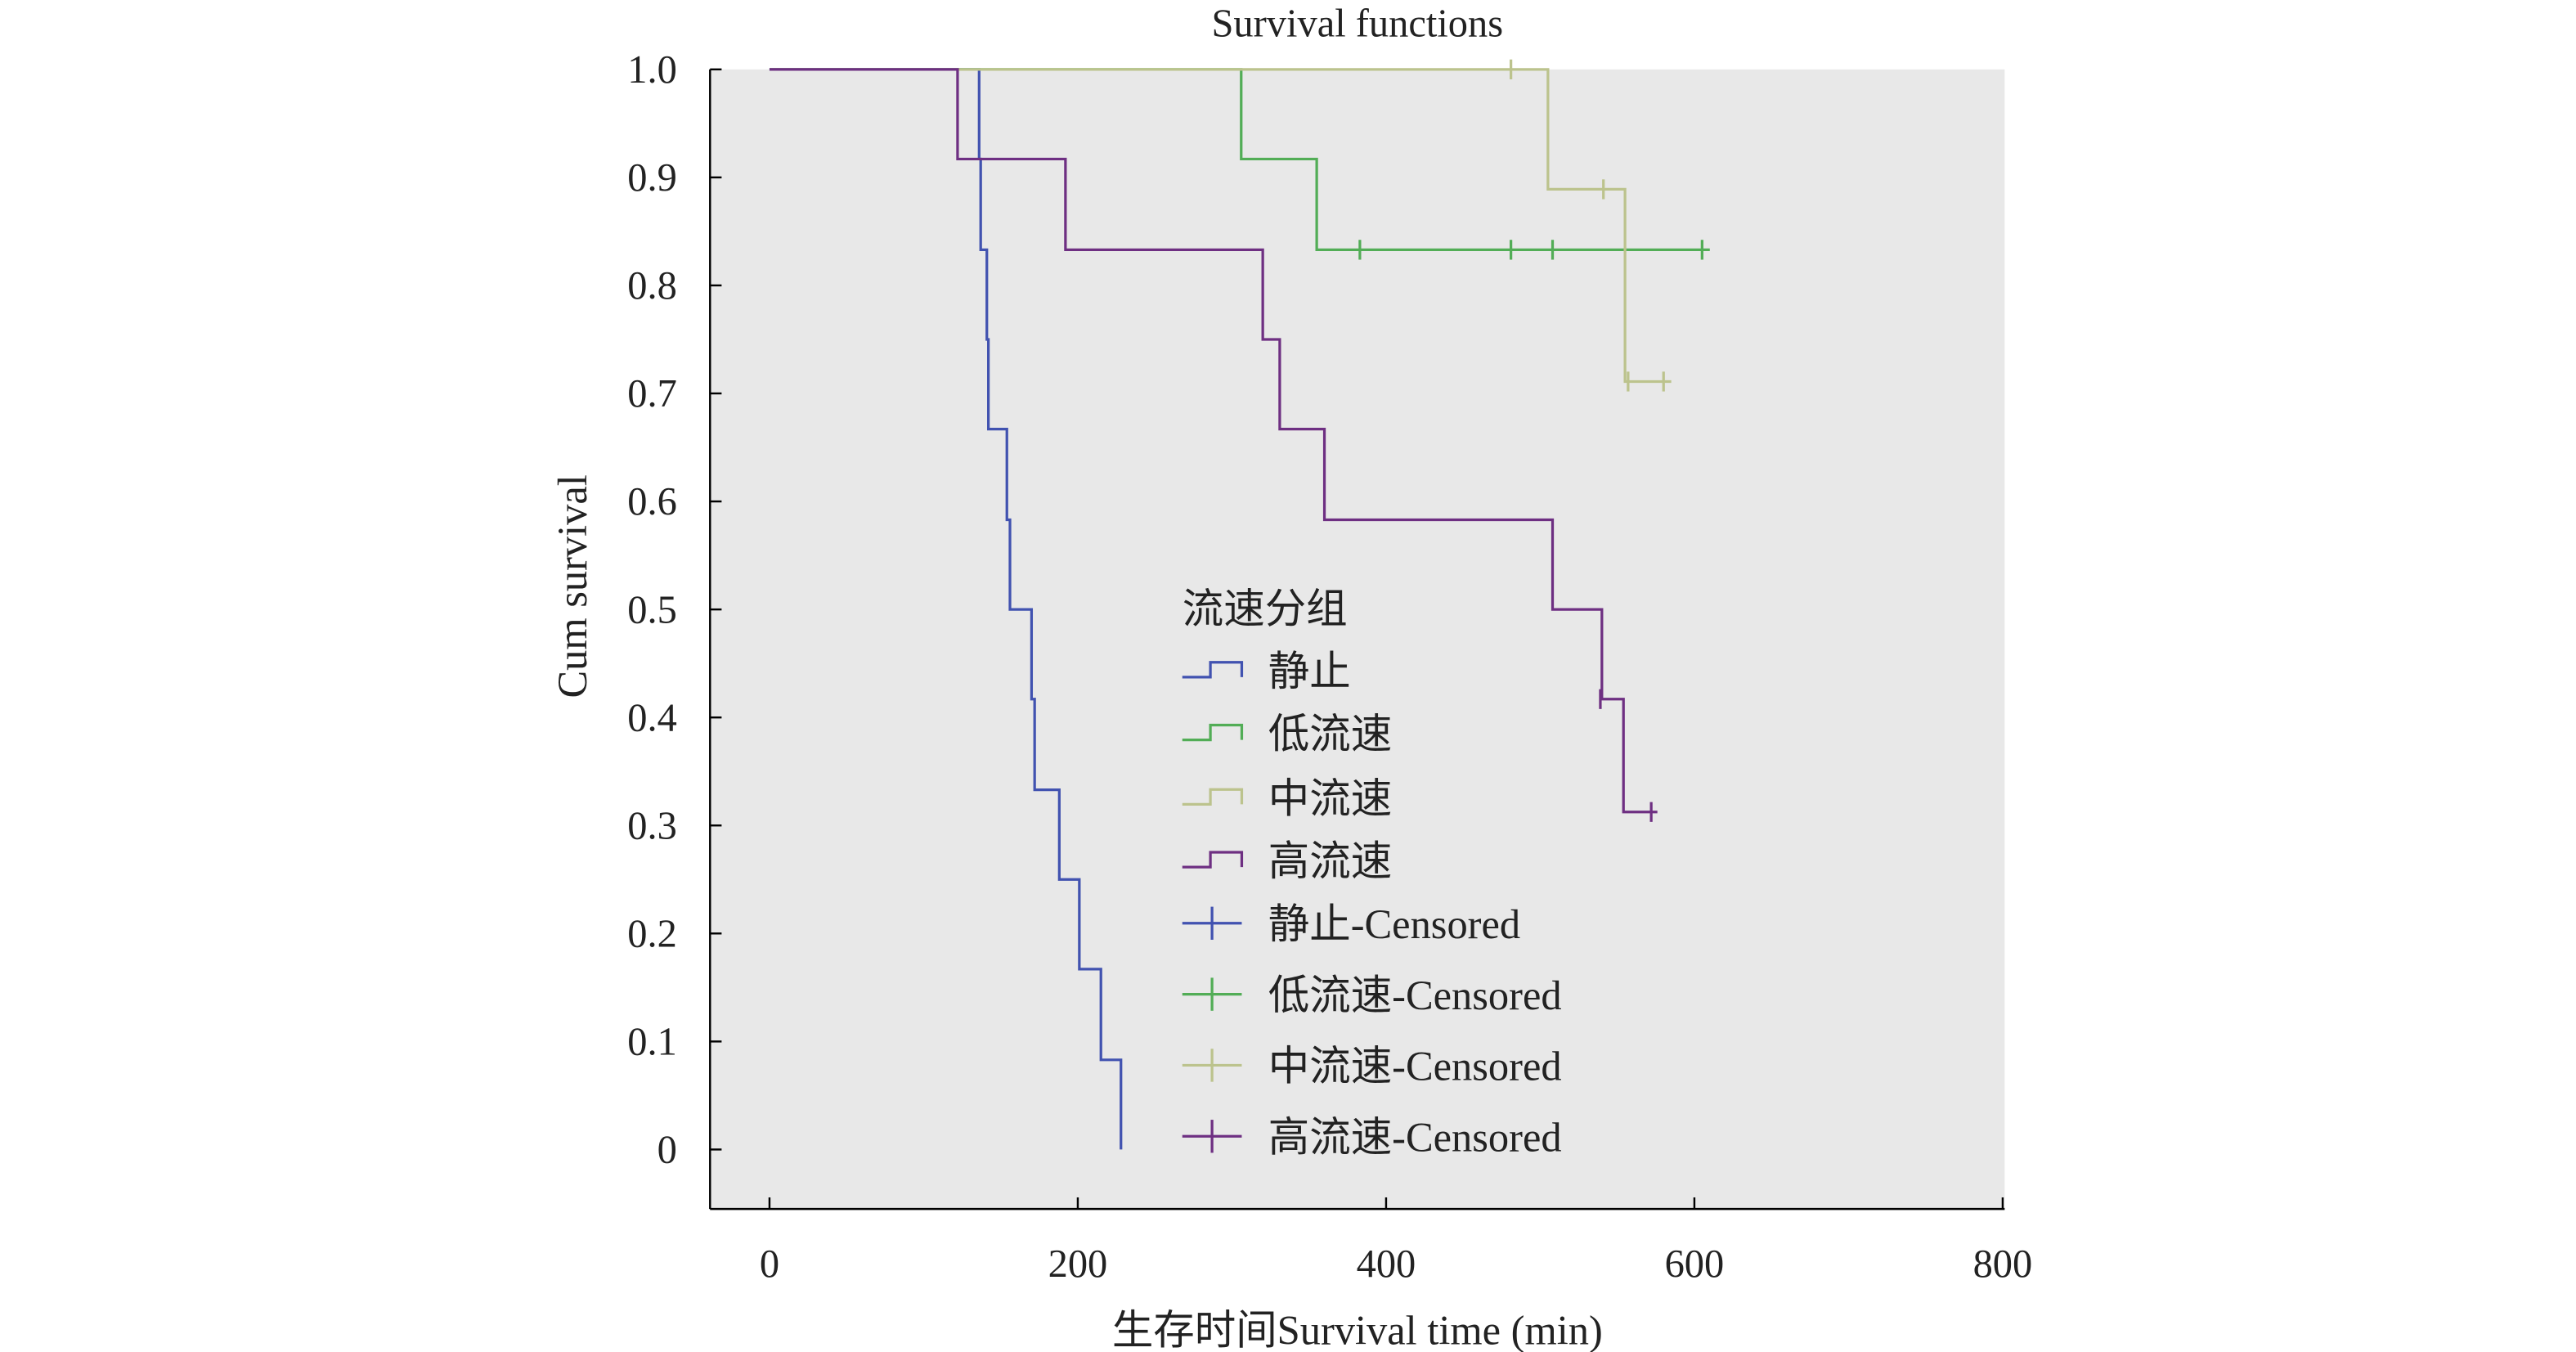 The height and width of the screenshot is (1352, 2576). I want to click on x-axis-ticks: 0 200 400 600 800, so click(1396, 1241).